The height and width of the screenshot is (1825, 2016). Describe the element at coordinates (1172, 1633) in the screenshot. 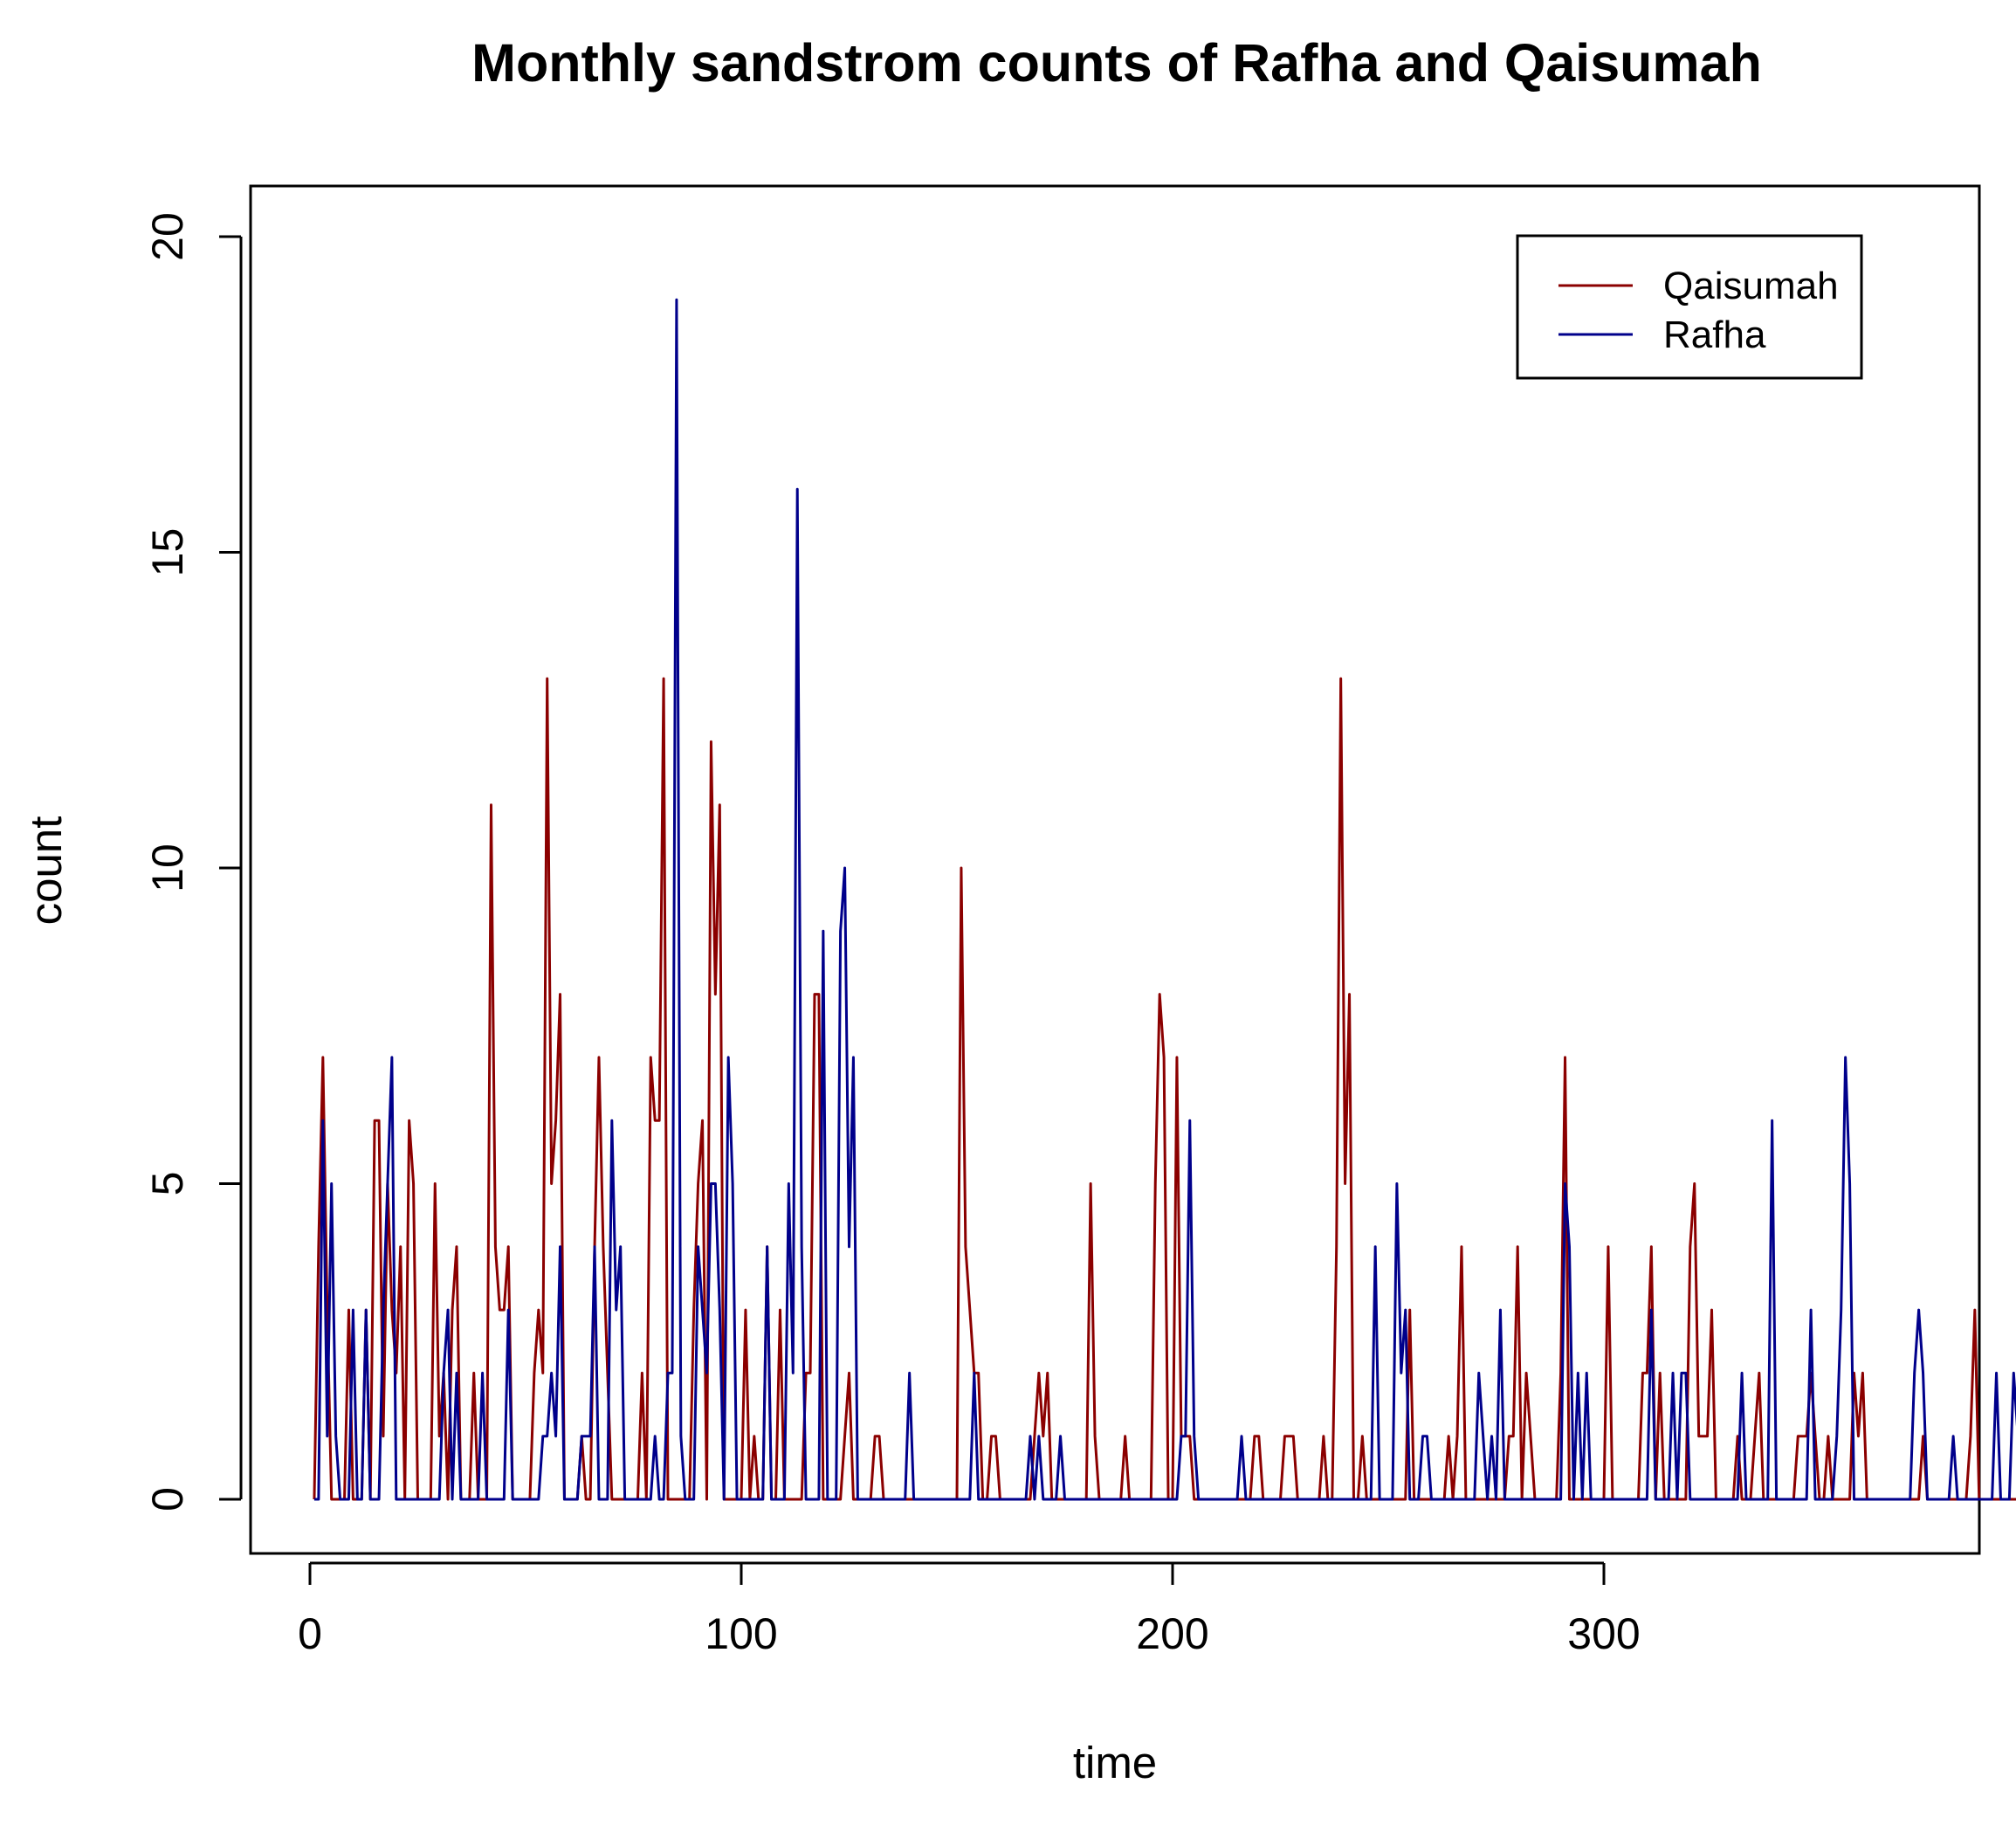

I see `x-tick-label: 200` at that location.